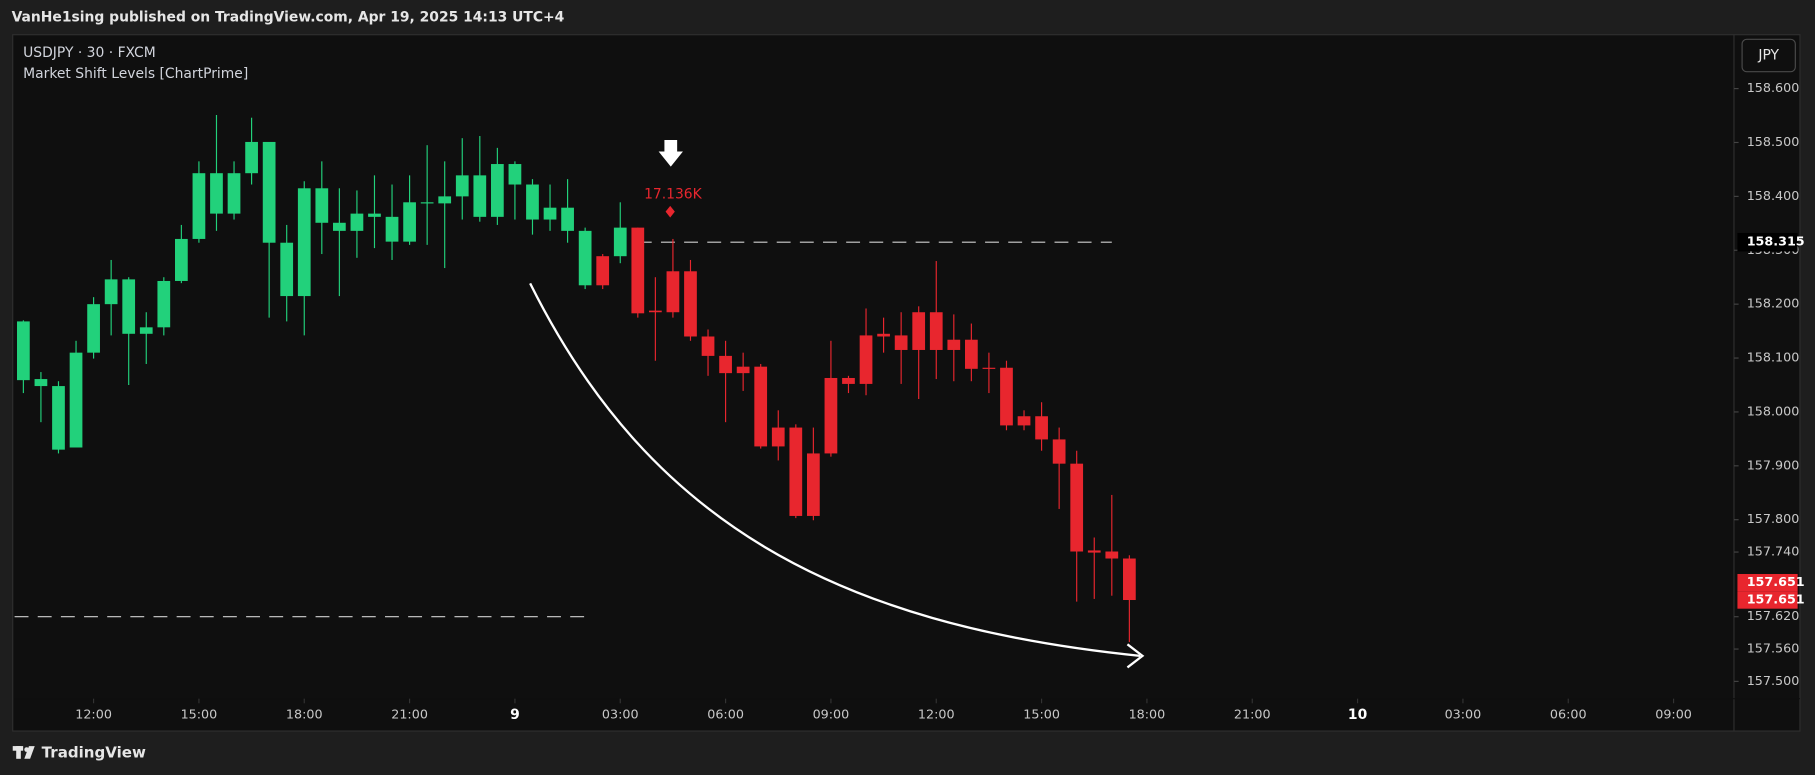  Describe the element at coordinates (23, 752) in the screenshot. I see `tradingview-logo` at that location.